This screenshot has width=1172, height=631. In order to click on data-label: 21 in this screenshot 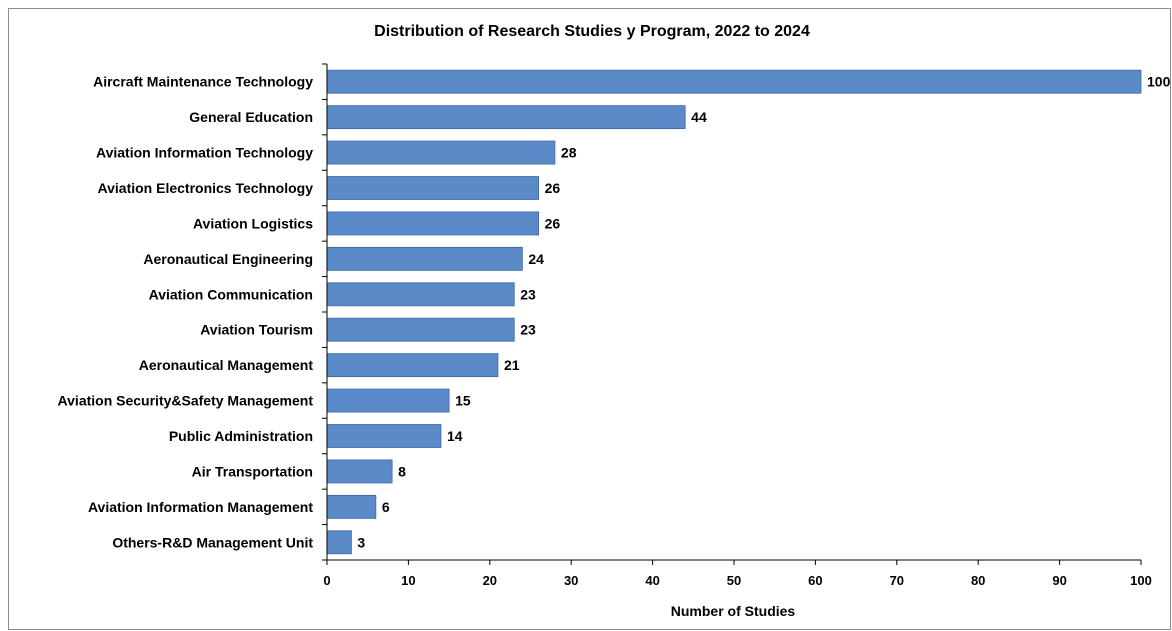, I will do `click(512, 365)`.